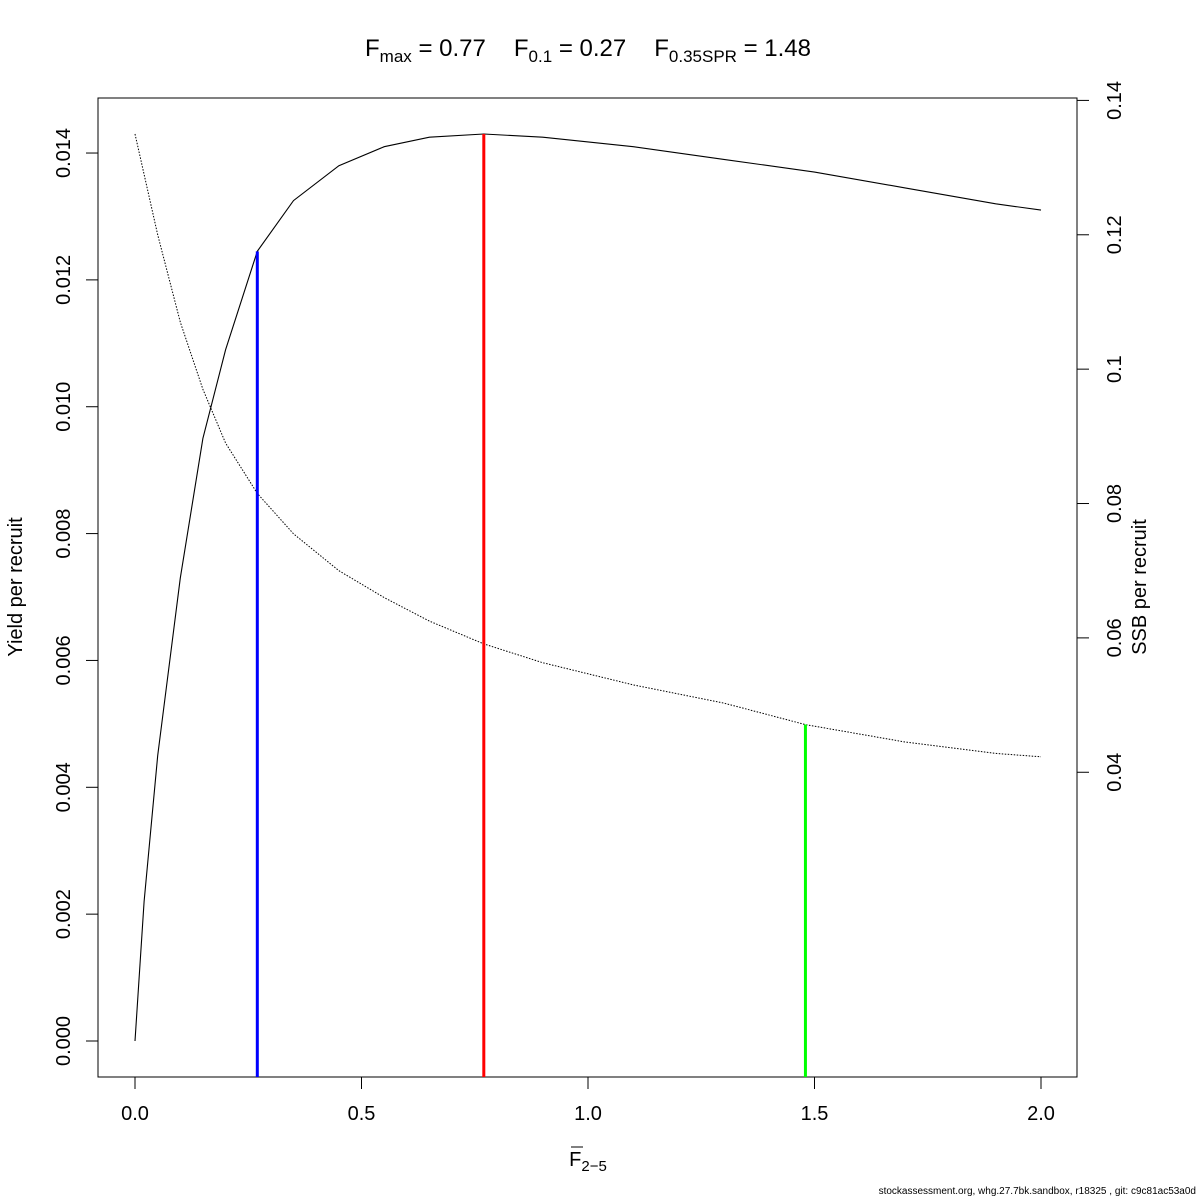  What do you see at coordinates (1115, 637) in the screenshot?
I see `y2-tick-label-1: 0.06` at bounding box center [1115, 637].